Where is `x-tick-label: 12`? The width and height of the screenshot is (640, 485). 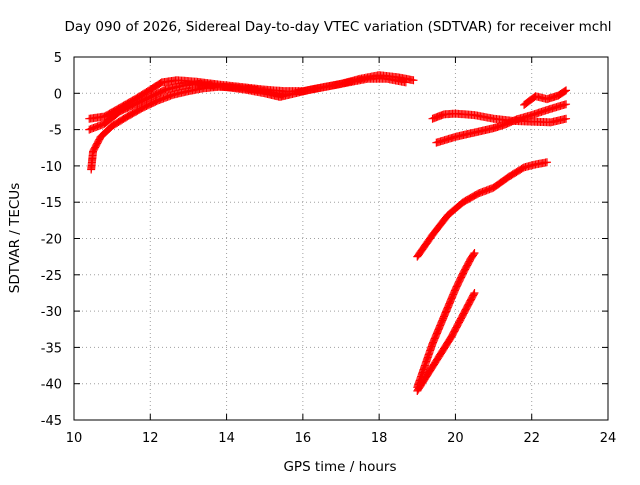 x-tick-label: 12 is located at coordinates (150, 438).